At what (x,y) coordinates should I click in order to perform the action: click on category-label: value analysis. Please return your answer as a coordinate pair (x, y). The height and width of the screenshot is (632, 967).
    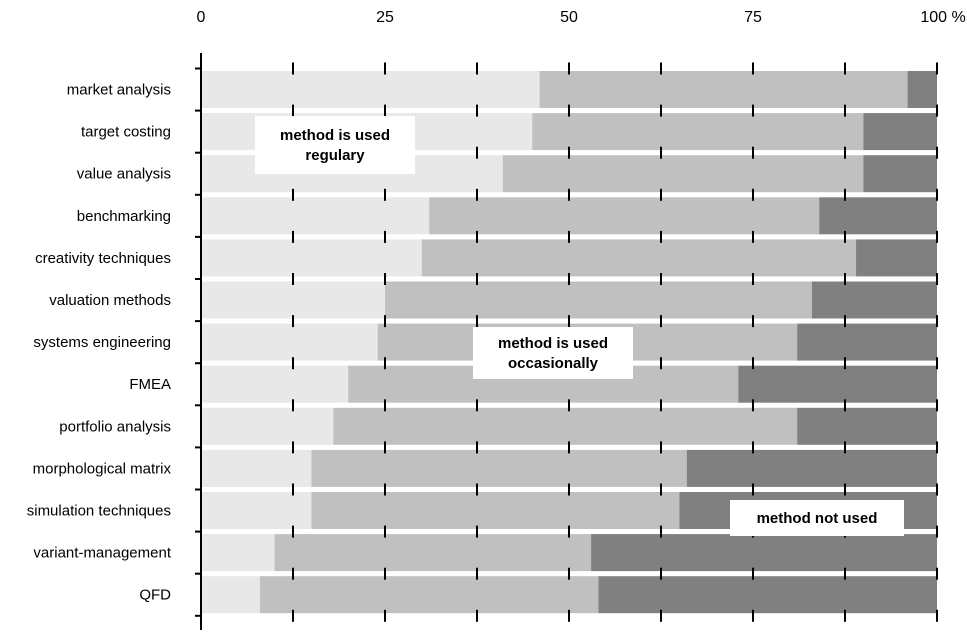
    Looking at the image, I should click on (124, 174).